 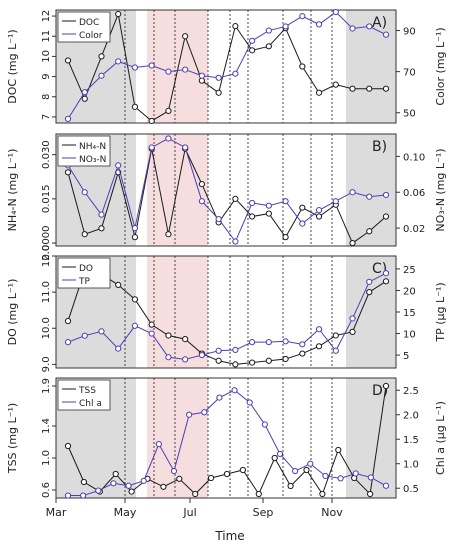 What do you see at coordinates (46, 458) in the screenshot?
I see `left-tick-label: 1.0` at bounding box center [46, 458].